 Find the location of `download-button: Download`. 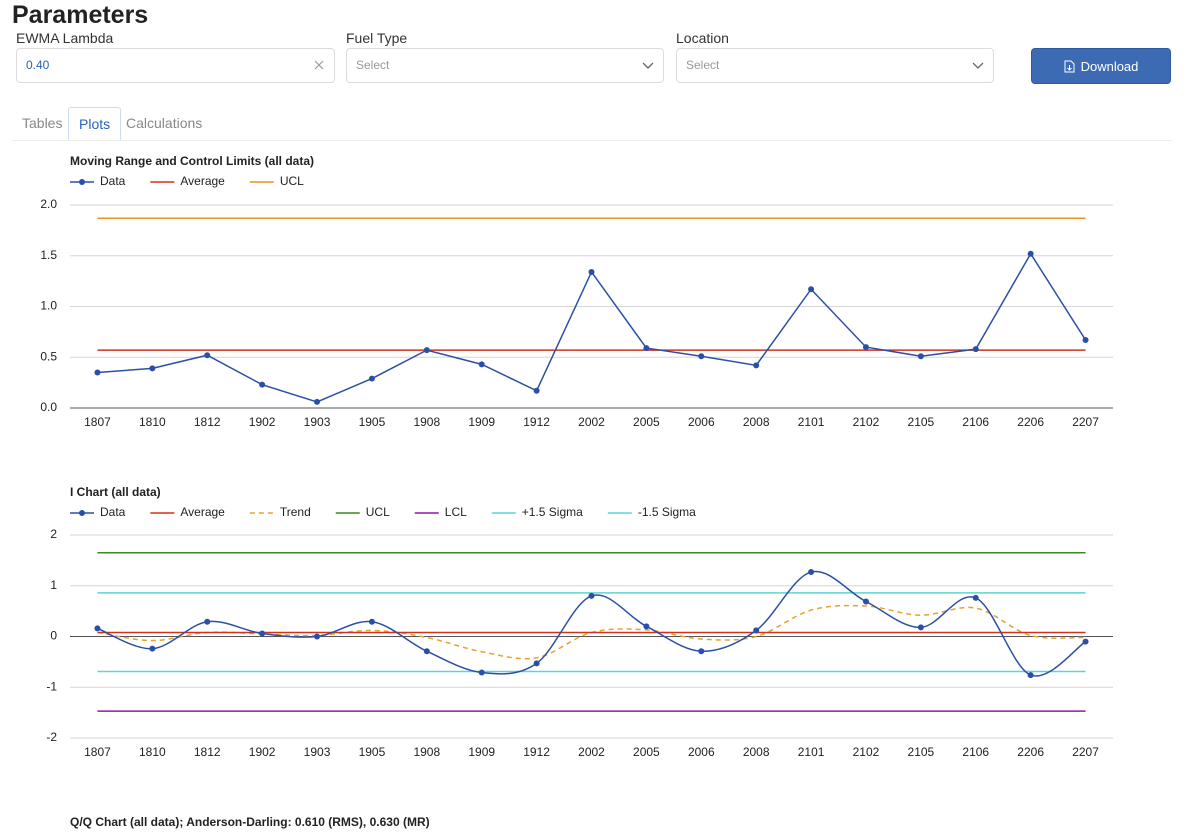

download-button: Download is located at coordinates (1101, 66).